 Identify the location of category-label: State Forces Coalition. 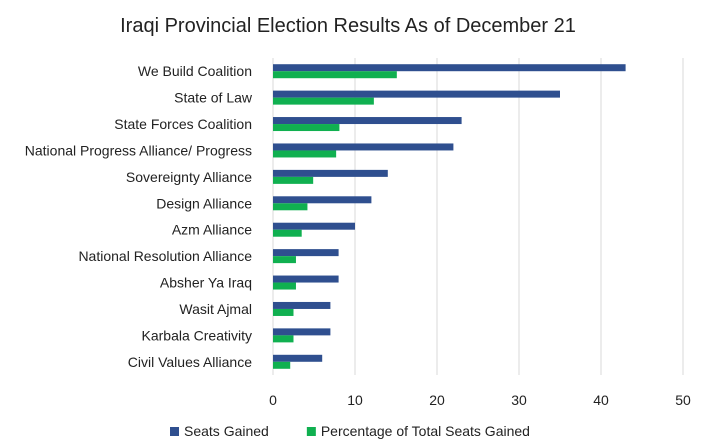
(183, 124).